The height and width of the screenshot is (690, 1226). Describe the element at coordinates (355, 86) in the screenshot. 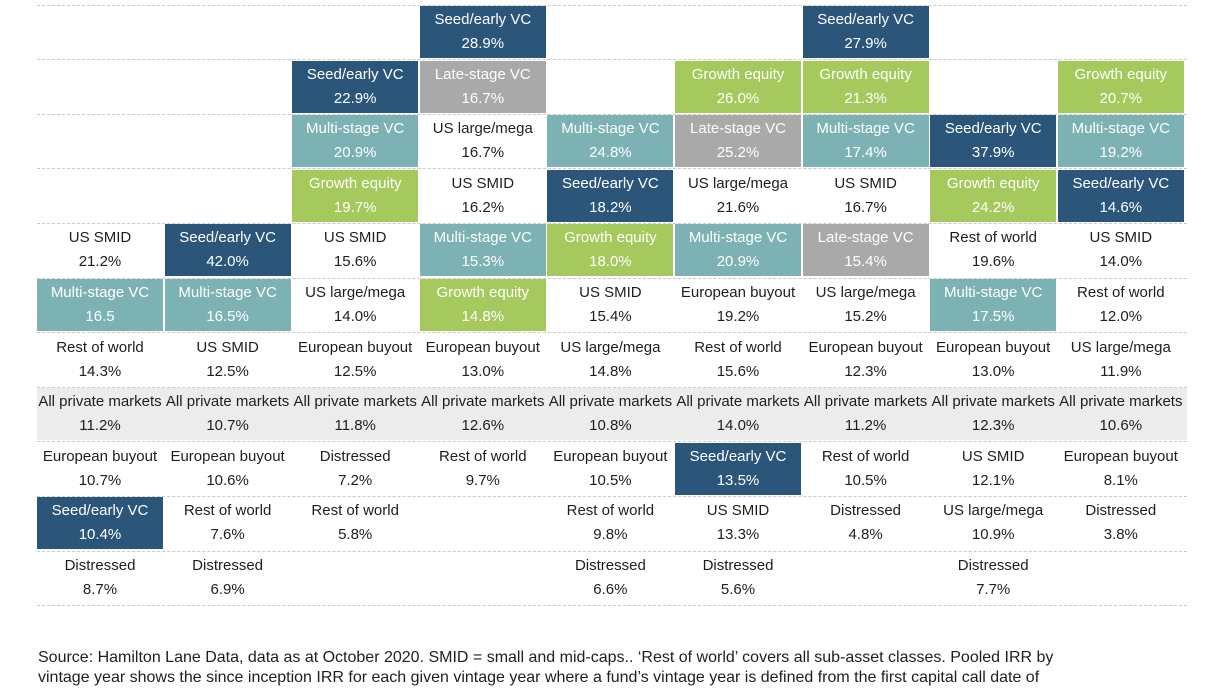

I see `quilt-cell: Seed/early VC 22.9%` at that location.